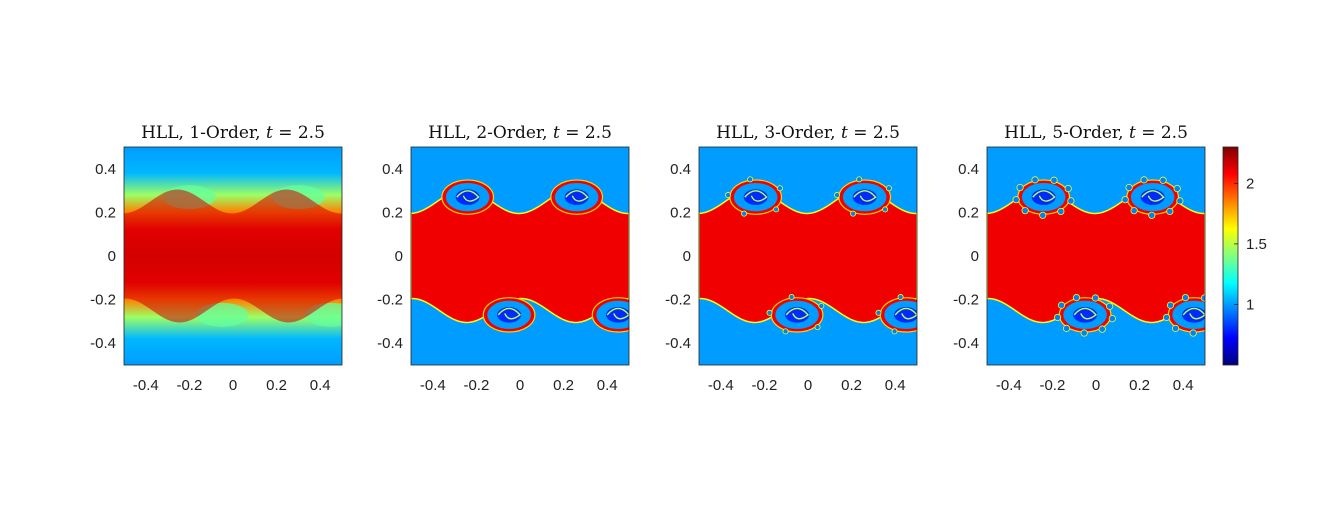 The image size is (1318, 532). Describe the element at coordinates (1250, 304) in the screenshot. I see `colorbar-tick-label: 1` at that location.